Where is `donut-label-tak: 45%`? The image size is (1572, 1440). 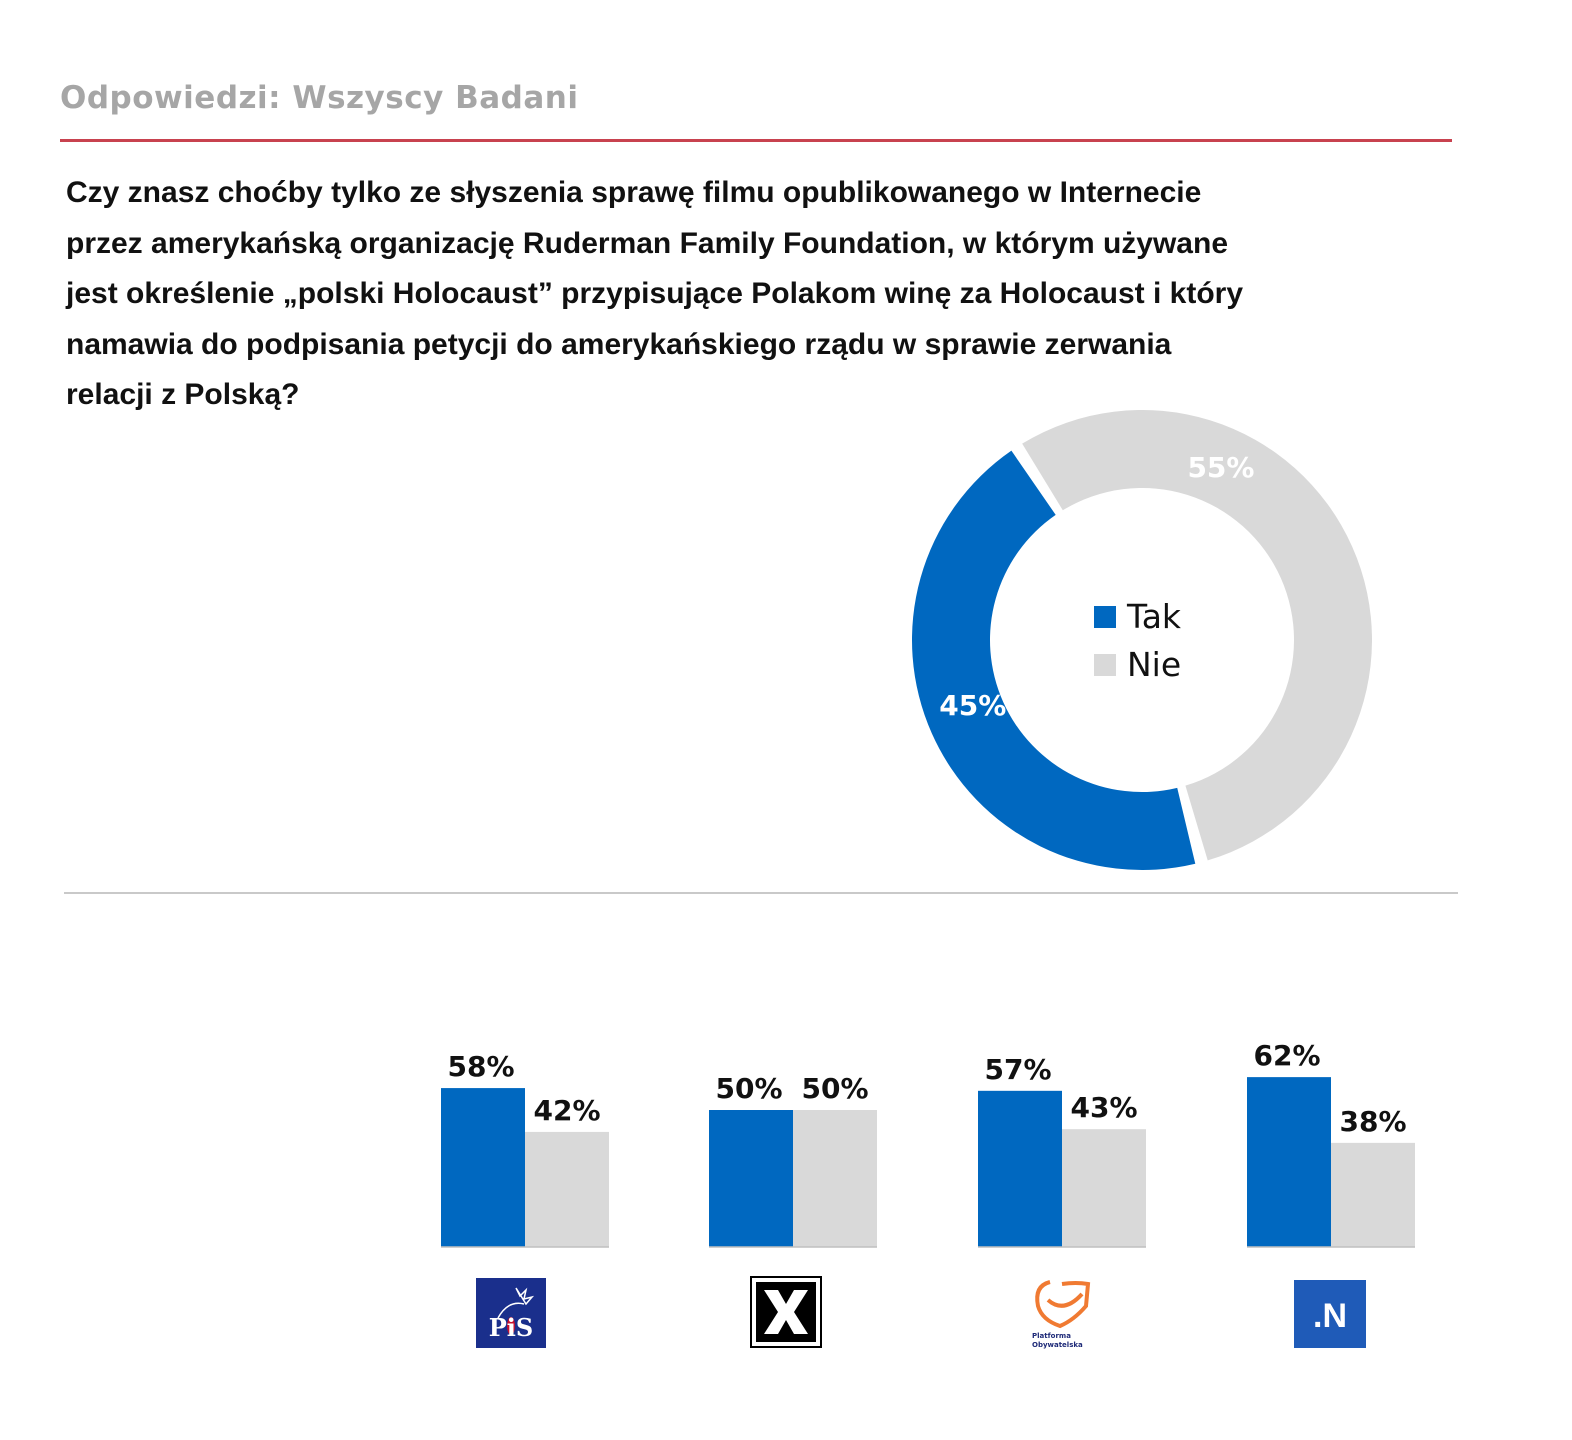 donut-label-tak: 45% is located at coordinates (972, 705).